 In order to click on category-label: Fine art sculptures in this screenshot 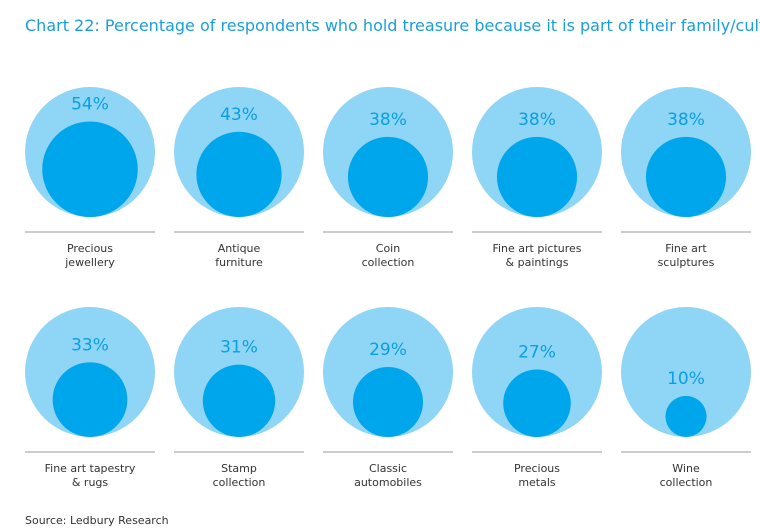, I will do `click(686, 255)`.